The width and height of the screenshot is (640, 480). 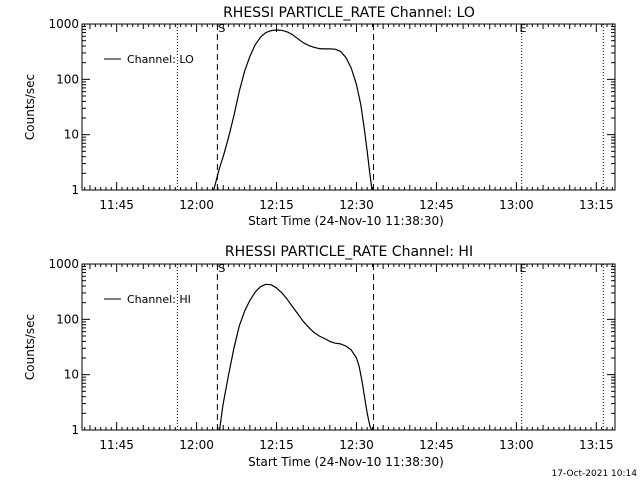 What do you see at coordinates (159, 299) in the screenshot?
I see `legend-label: Channel: HI` at bounding box center [159, 299].